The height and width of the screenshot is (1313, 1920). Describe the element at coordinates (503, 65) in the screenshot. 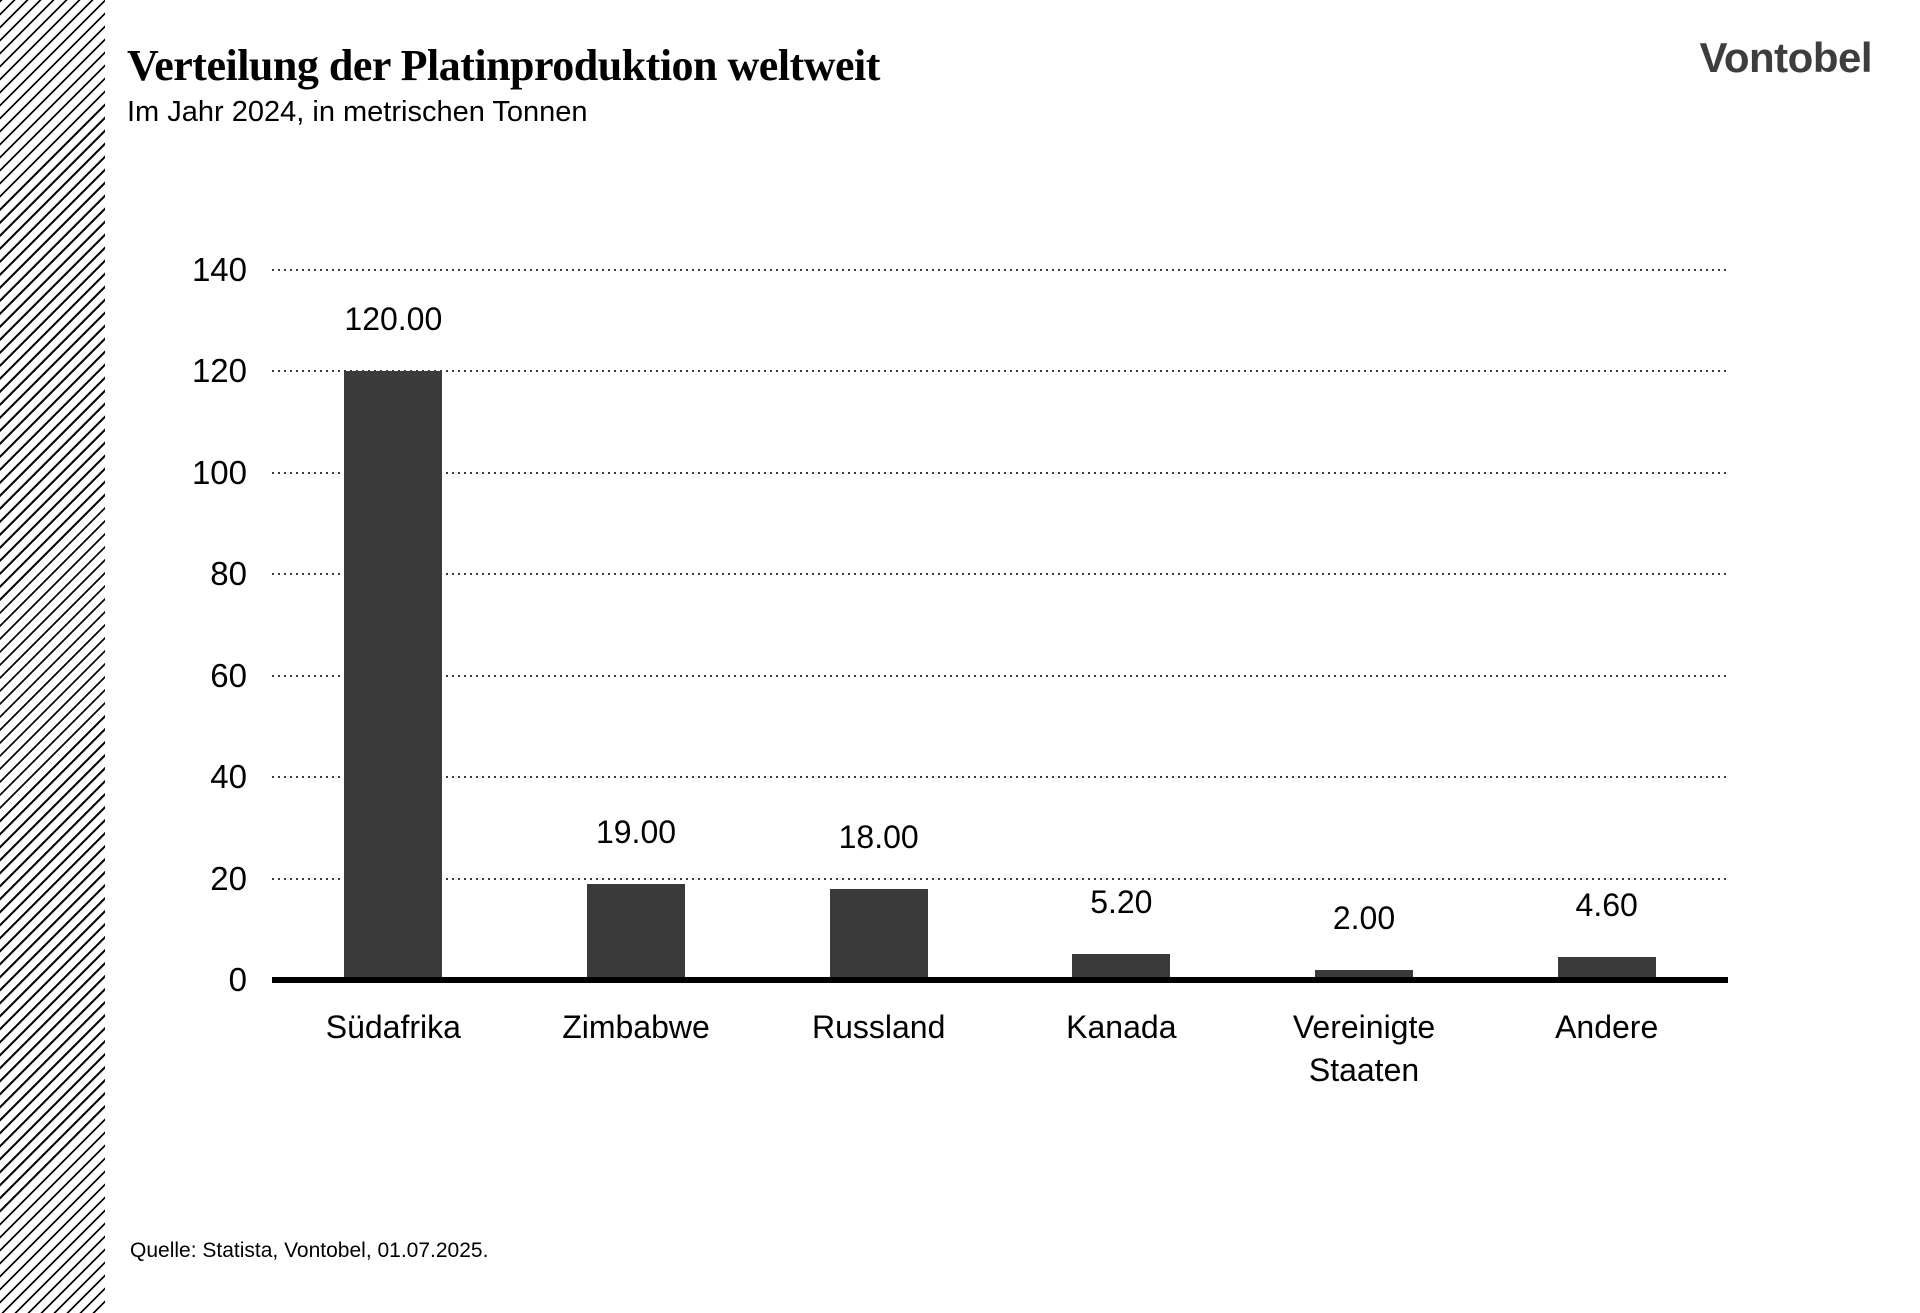

I see `chart-title: Verteilung der Platinproduktion weltweit` at that location.